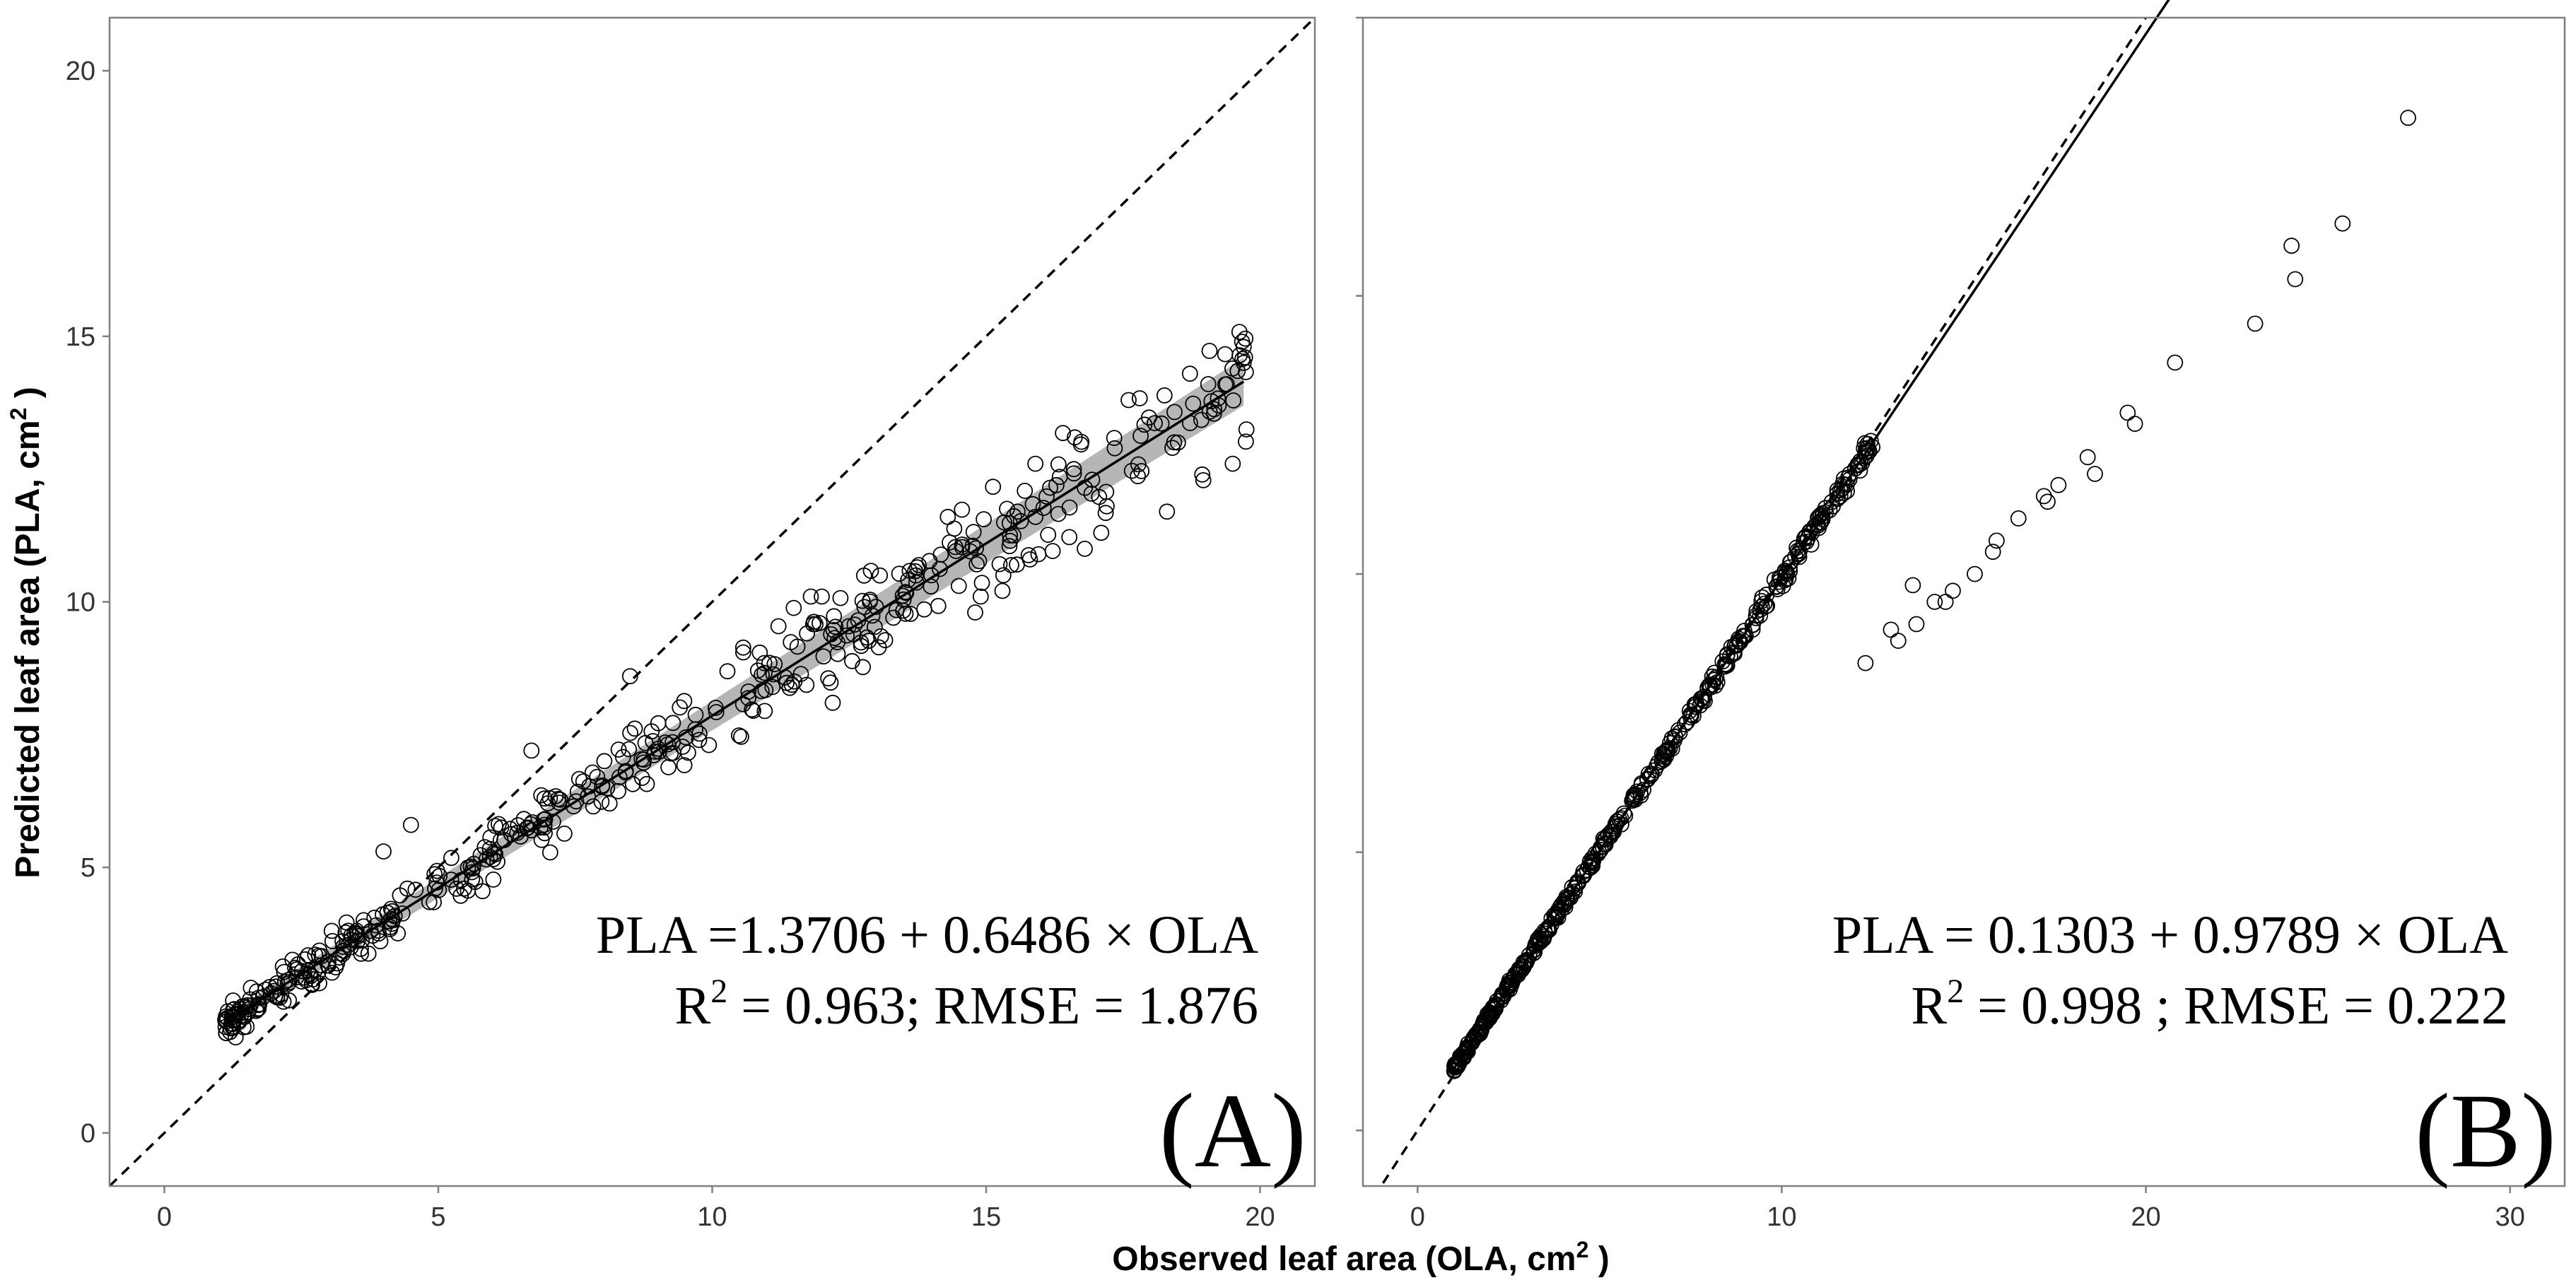 The image size is (2576, 1285). I want to click on x-tick-label: 20, so click(1260, 1217).